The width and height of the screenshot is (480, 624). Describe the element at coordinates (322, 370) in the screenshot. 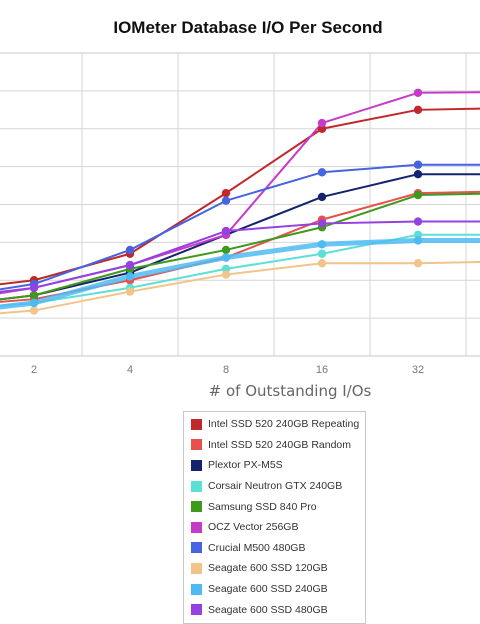

I see `x-tick-label: 16` at that location.